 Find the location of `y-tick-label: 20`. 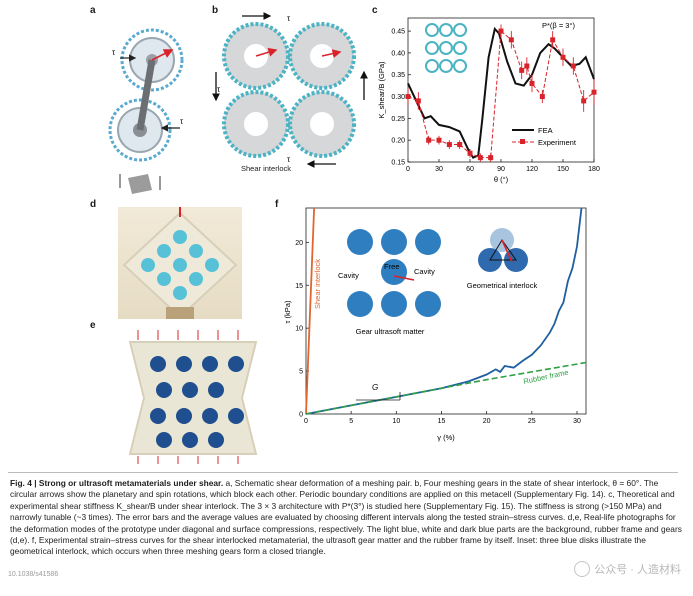

y-tick-label: 20 is located at coordinates (299, 243).